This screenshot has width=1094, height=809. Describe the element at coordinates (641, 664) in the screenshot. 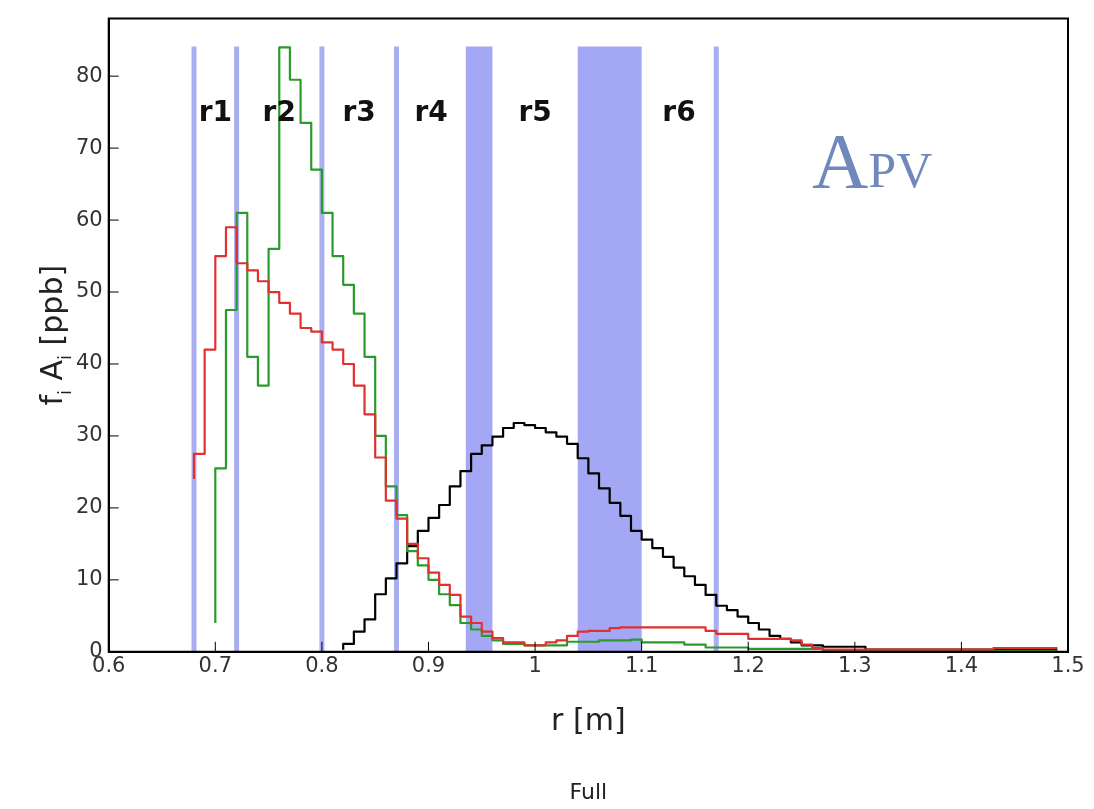

I see `x-tick-label: 1.1` at that location.